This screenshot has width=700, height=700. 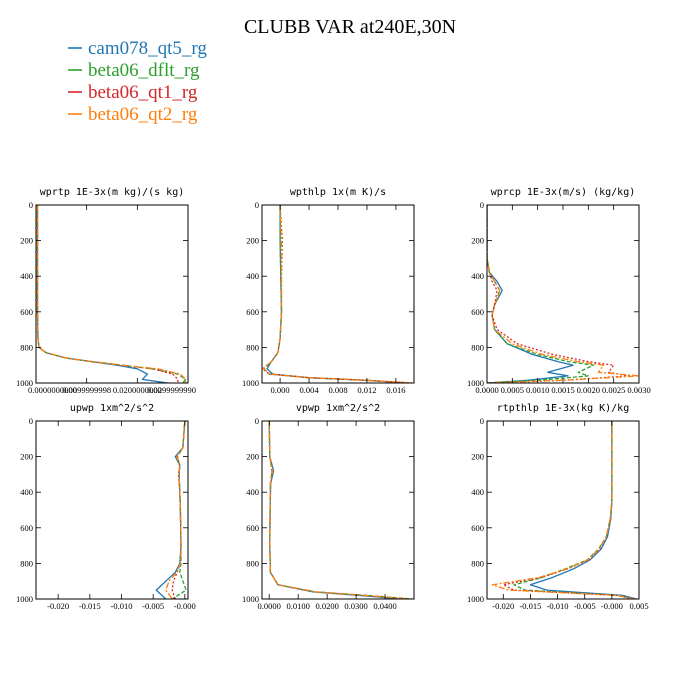 What do you see at coordinates (90, 606) in the screenshot?
I see `x-tick-label: -0.015` at bounding box center [90, 606].